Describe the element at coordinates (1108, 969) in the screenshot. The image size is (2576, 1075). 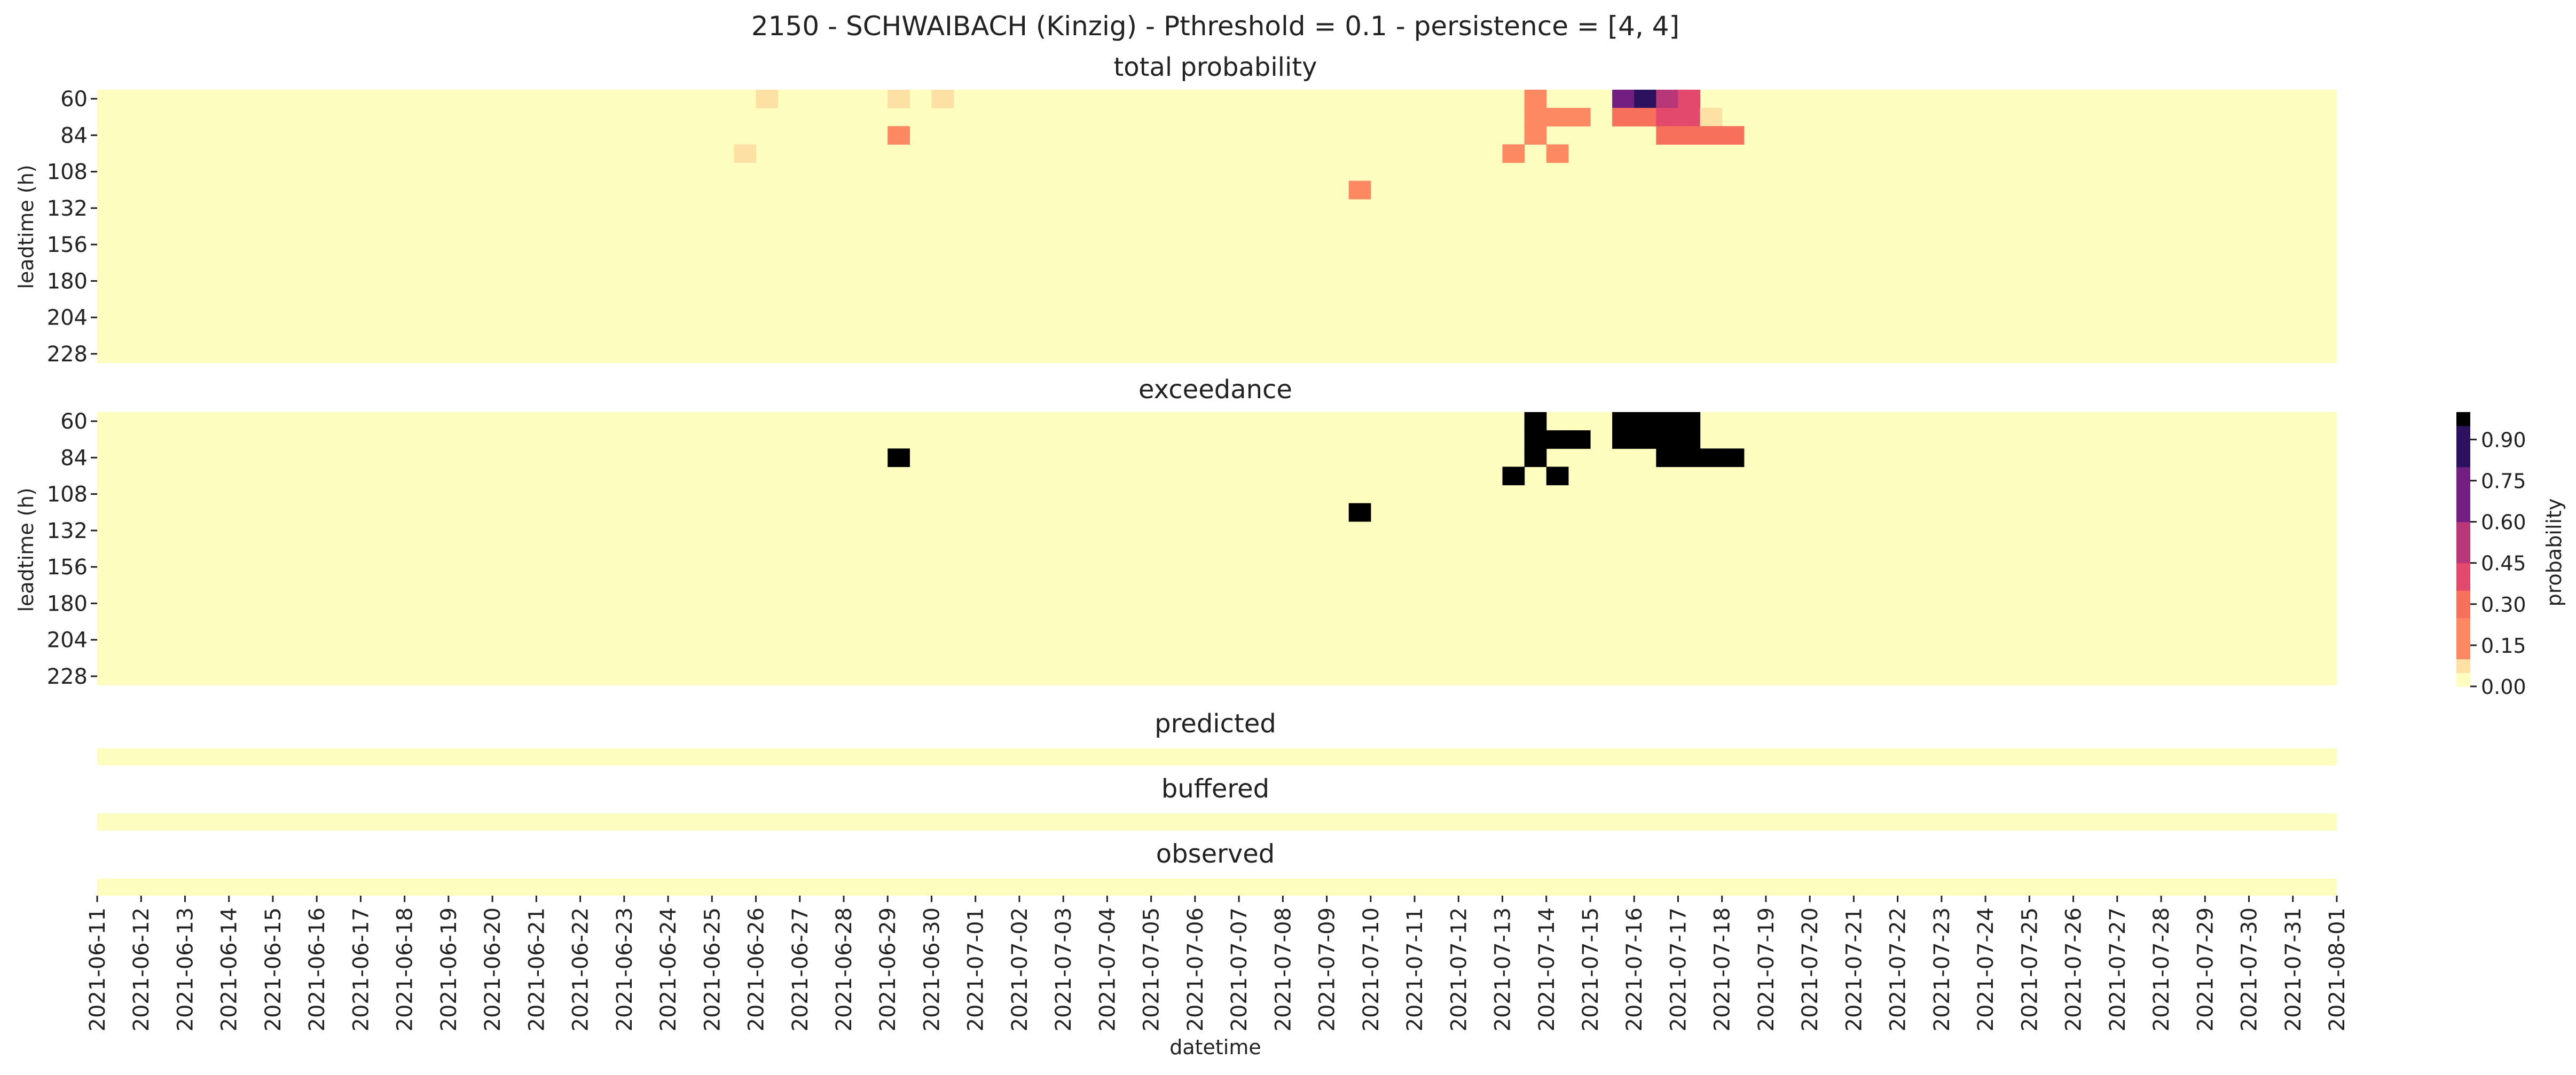
I see `x-tick-label: 2021-07-04` at that location.